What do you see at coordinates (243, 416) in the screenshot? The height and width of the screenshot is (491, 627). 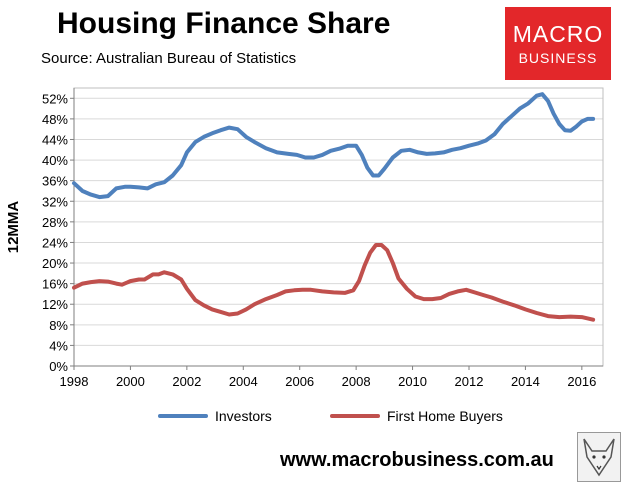 I see `legend-label-investors: Investors` at bounding box center [243, 416].